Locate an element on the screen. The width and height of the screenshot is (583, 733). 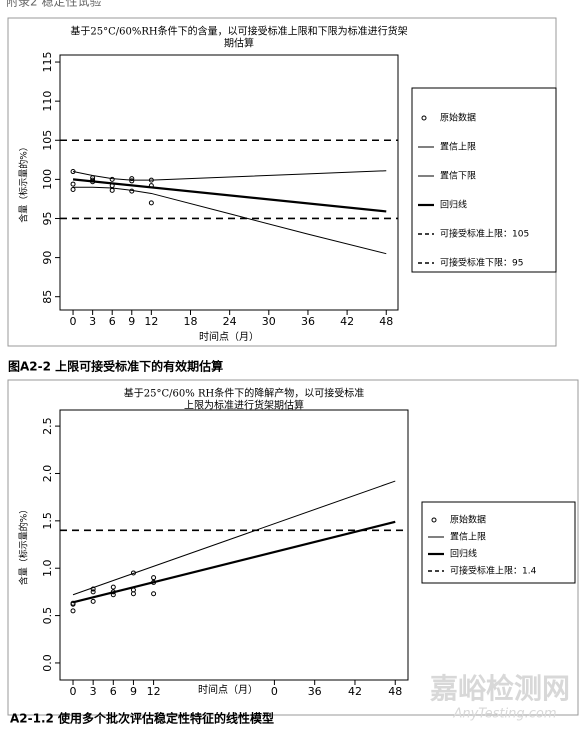
header-text: 附录2 稳定性试验 is located at coordinates (53, 4).